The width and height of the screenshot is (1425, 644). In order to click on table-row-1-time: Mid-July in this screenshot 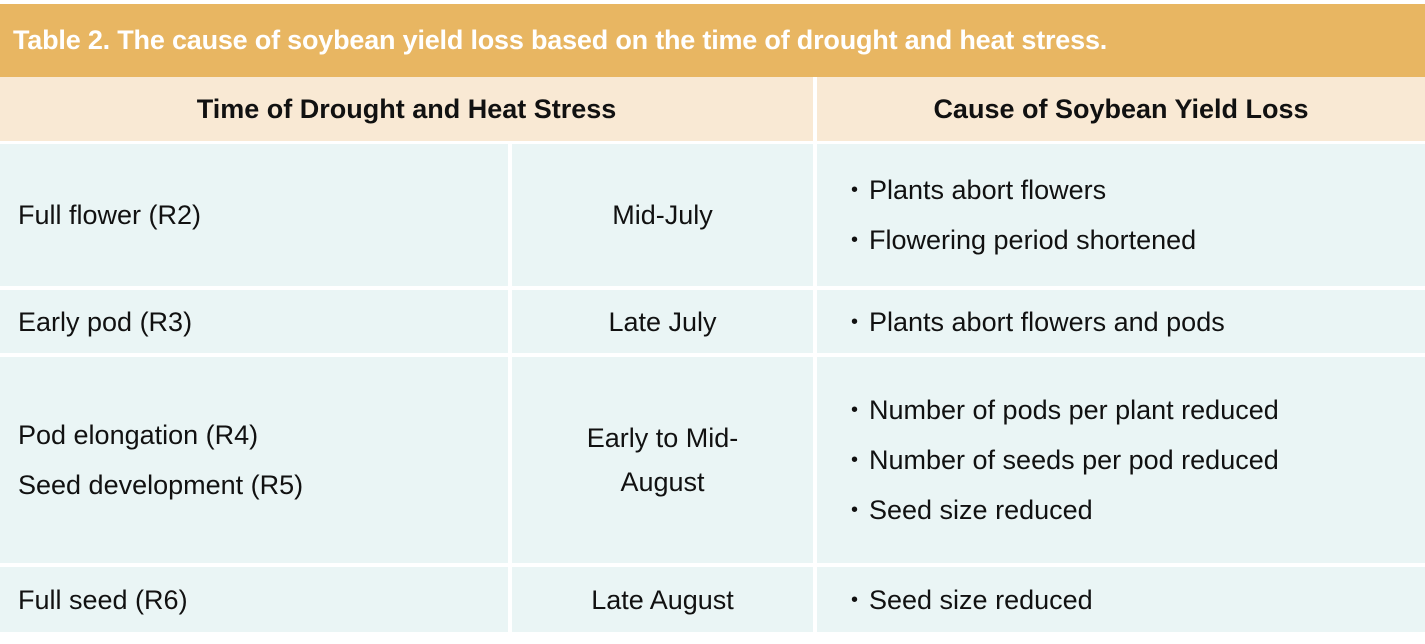, I will do `click(662, 215)`.